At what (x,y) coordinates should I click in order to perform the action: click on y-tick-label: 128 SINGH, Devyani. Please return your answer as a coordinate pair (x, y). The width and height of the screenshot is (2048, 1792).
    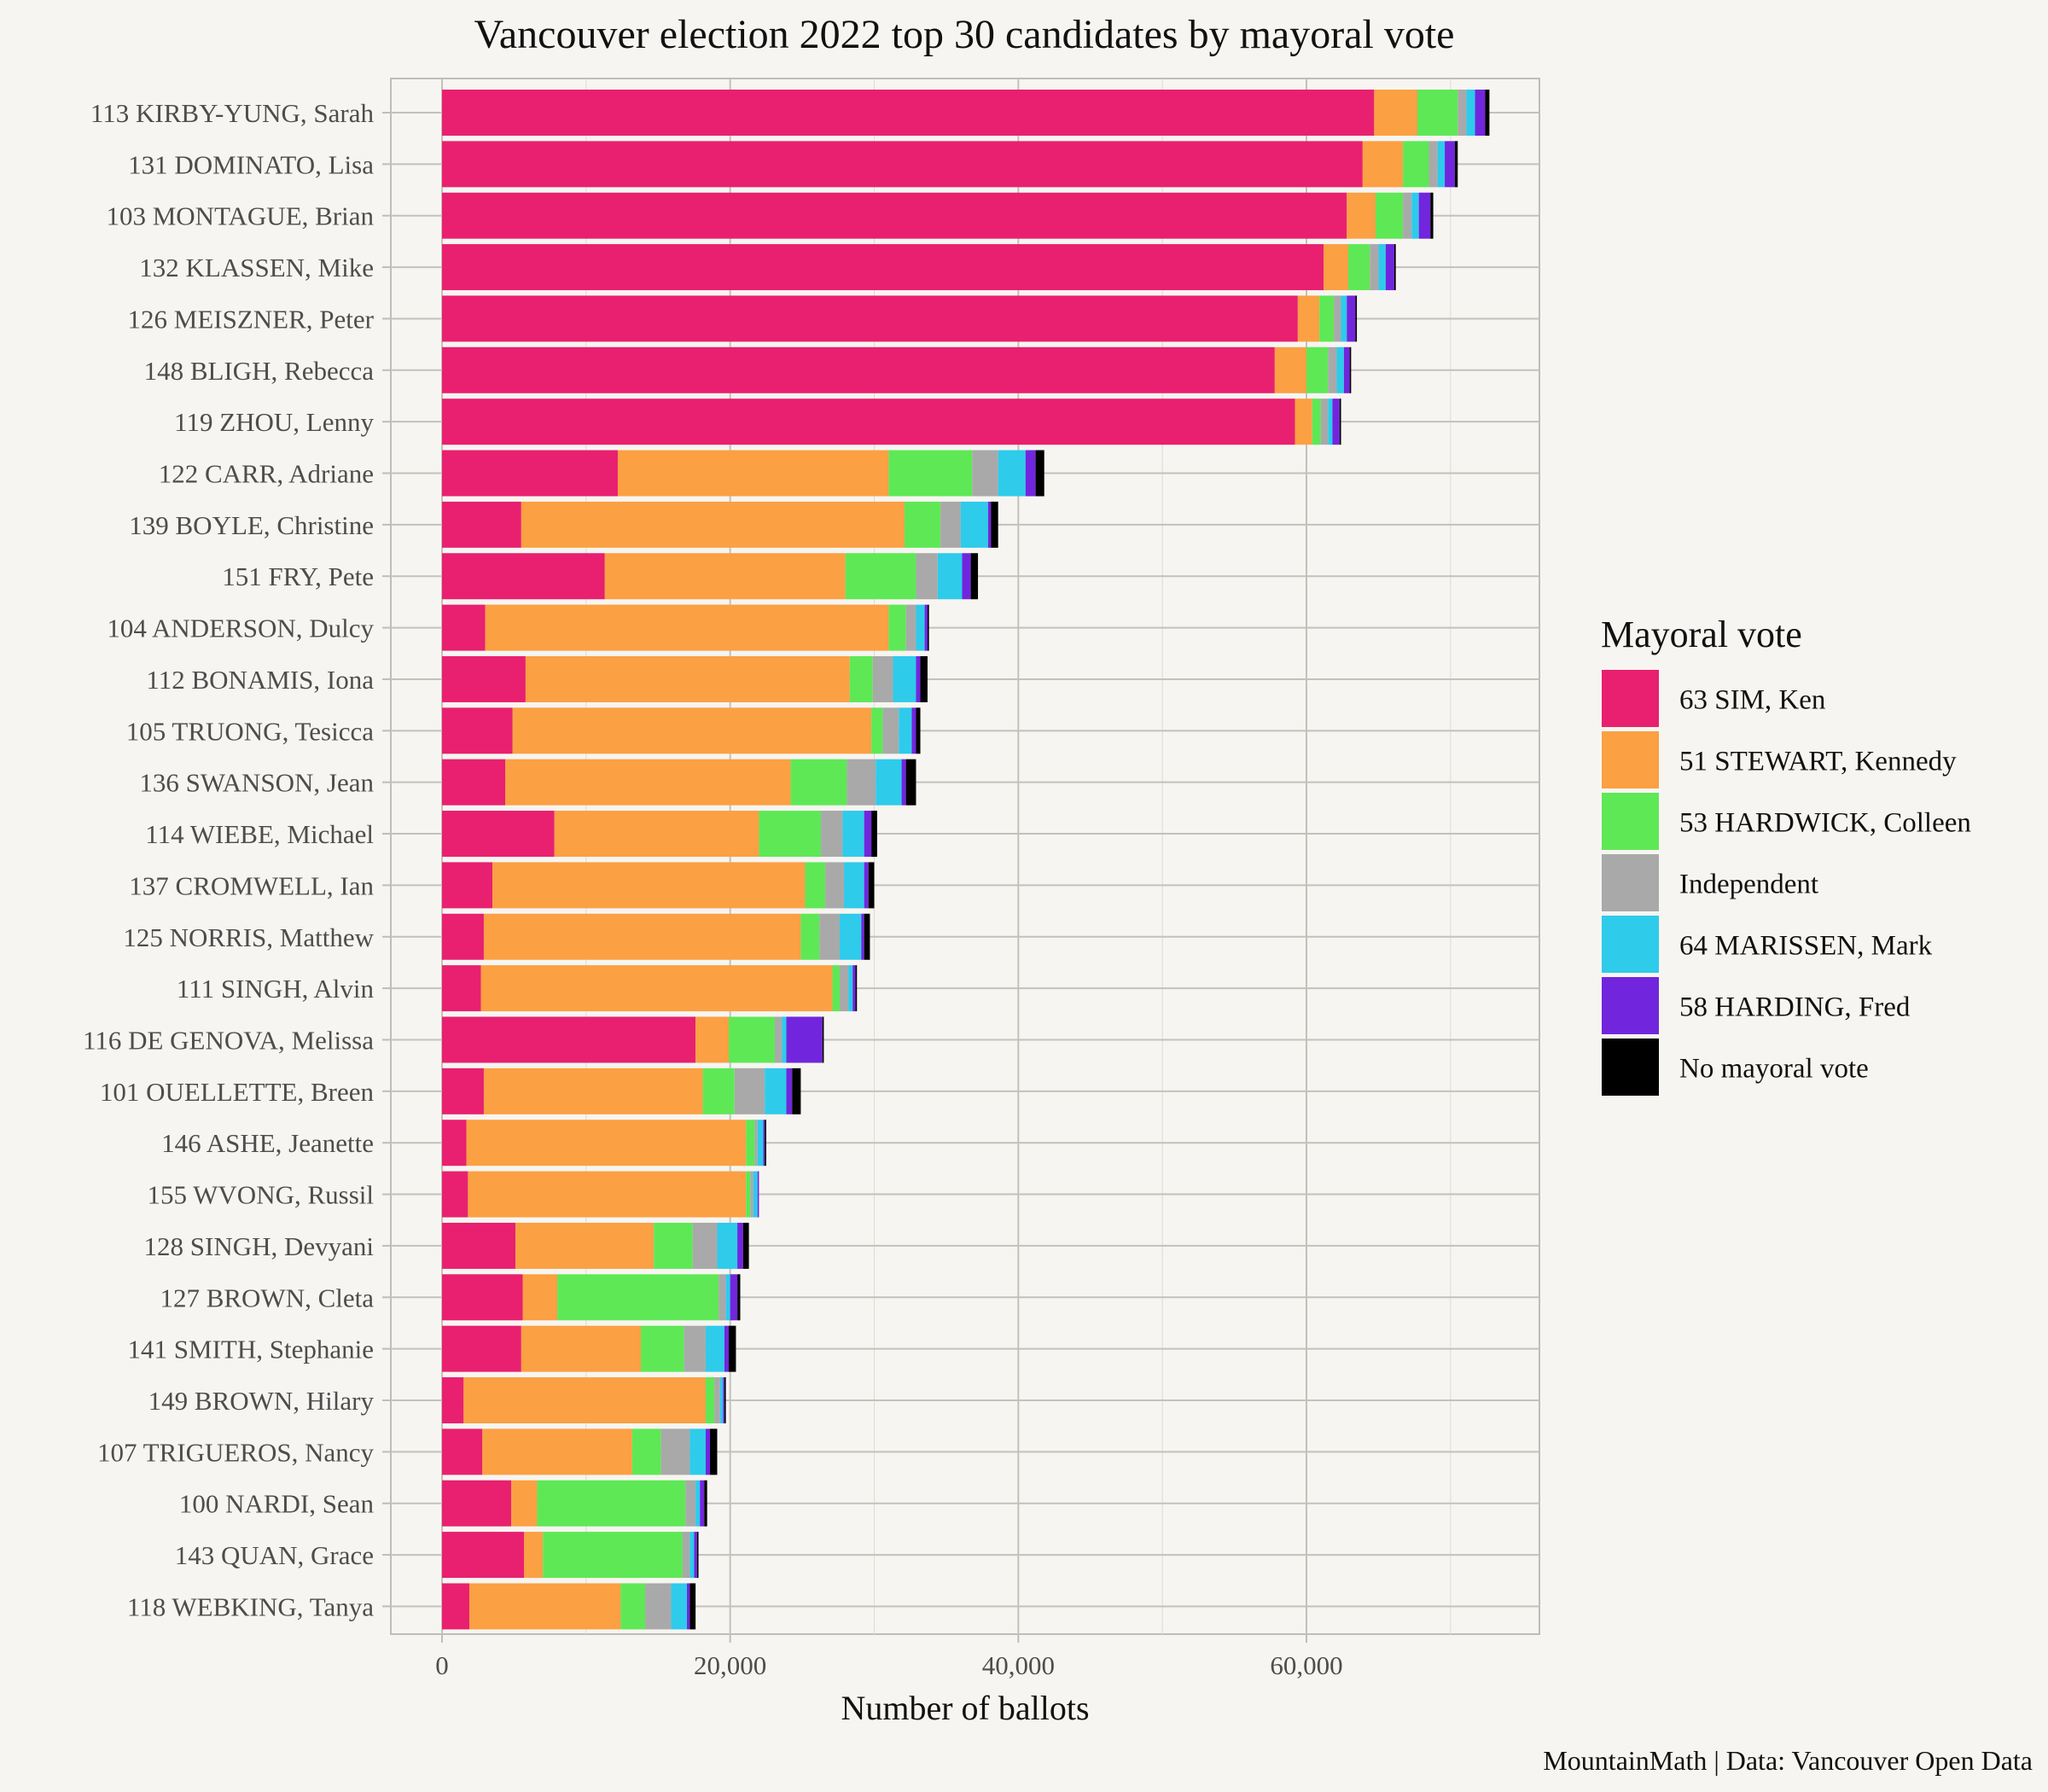
    Looking at the image, I should click on (259, 1246).